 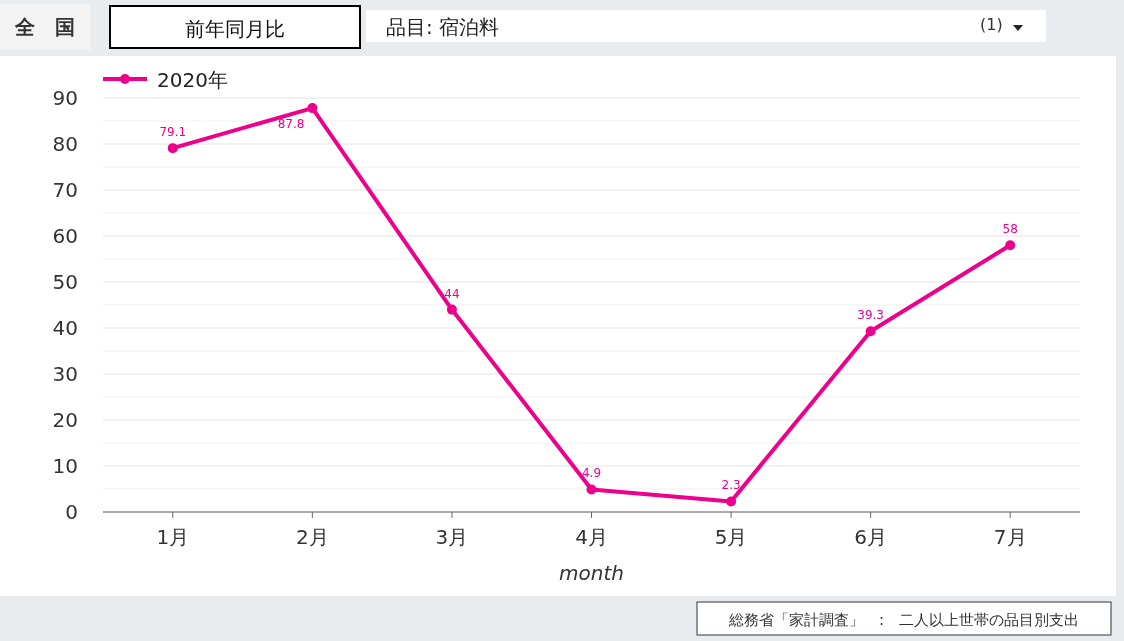 I want to click on x-axis-title: month, so click(x=591, y=573).